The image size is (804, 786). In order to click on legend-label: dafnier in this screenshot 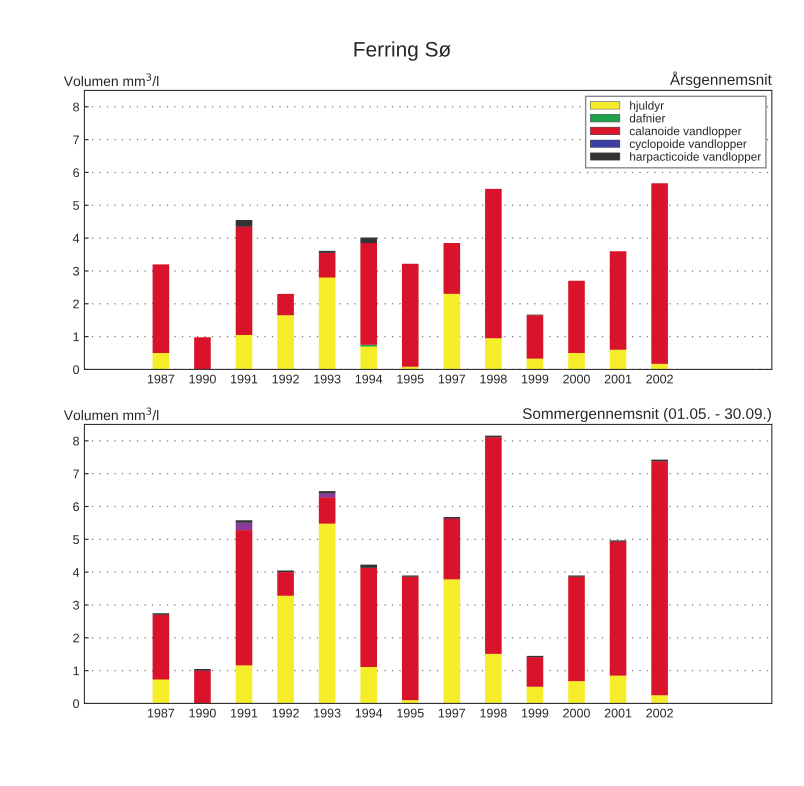, I will do `click(648, 118)`.